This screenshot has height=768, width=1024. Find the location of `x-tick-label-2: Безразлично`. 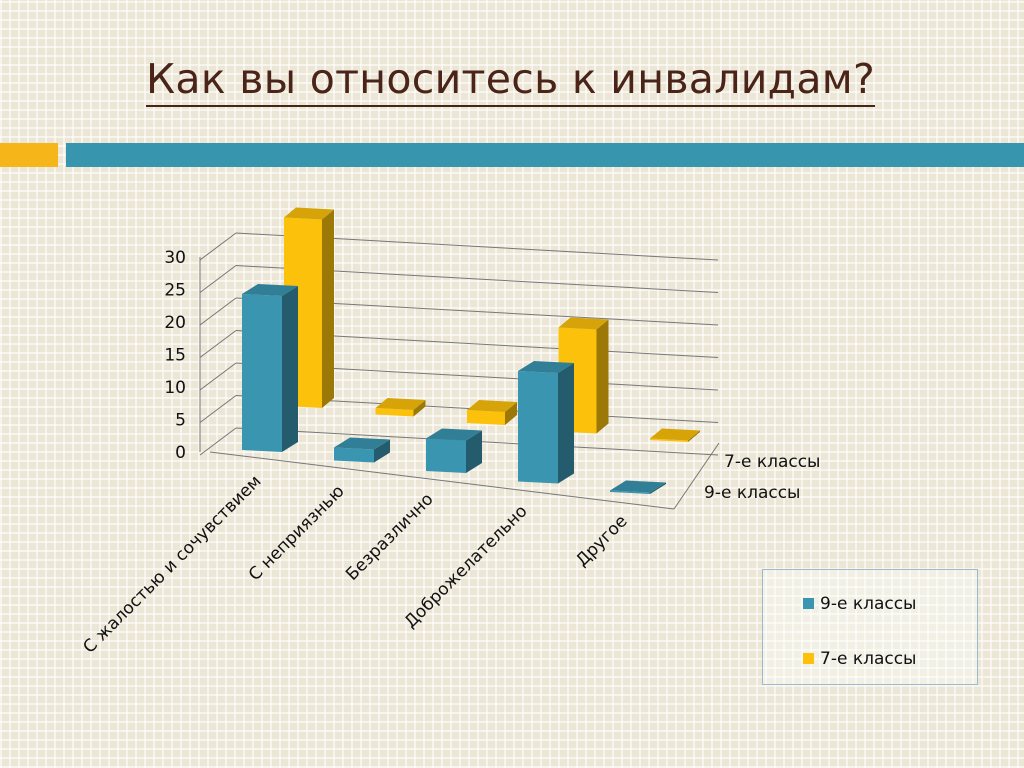

x-tick-label-2: Безразлично is located at coordinates (389, 536).